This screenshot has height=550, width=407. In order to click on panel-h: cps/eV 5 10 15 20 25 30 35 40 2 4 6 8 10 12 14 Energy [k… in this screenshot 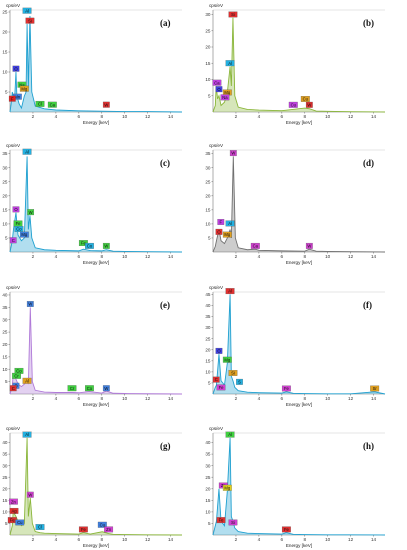, I will do `click(295, 487)`.